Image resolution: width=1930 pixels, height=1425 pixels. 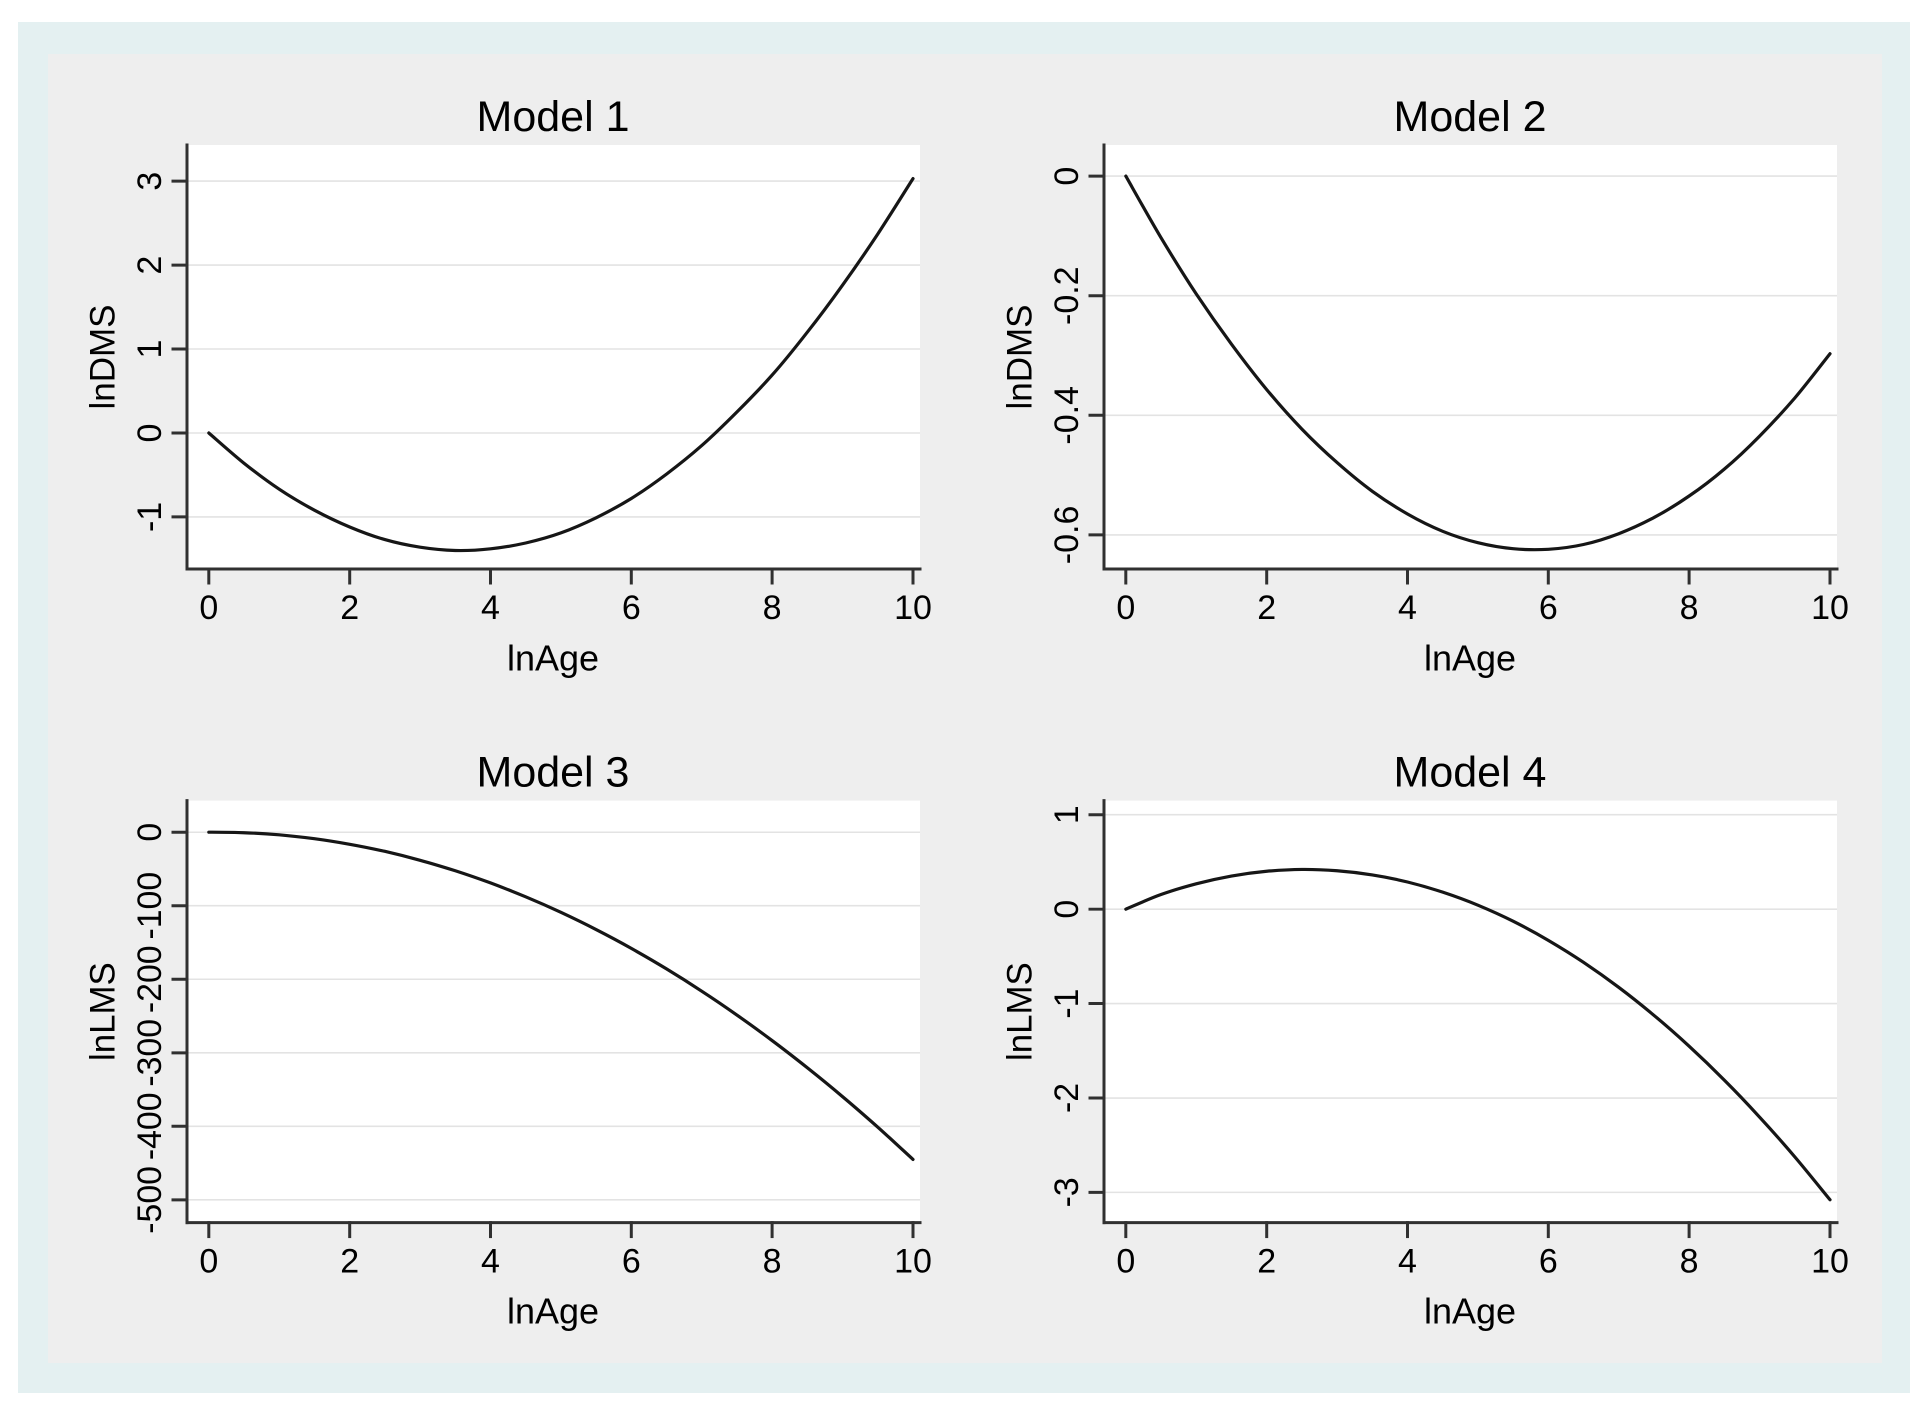 What do you see at coordinates (1470, 773) in the screenshot?
I see `panel-title: Model 4` at bounding box center [1470, 773].